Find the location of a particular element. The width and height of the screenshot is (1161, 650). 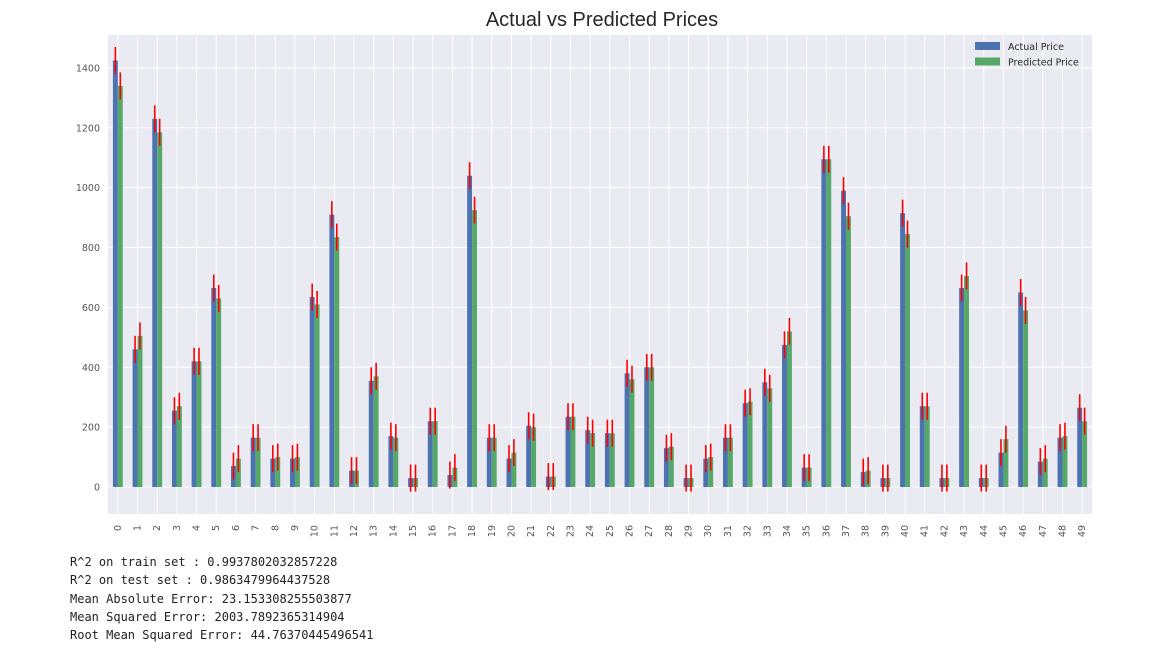

x-tick-label: 9 is located at coordinates (295, 528).